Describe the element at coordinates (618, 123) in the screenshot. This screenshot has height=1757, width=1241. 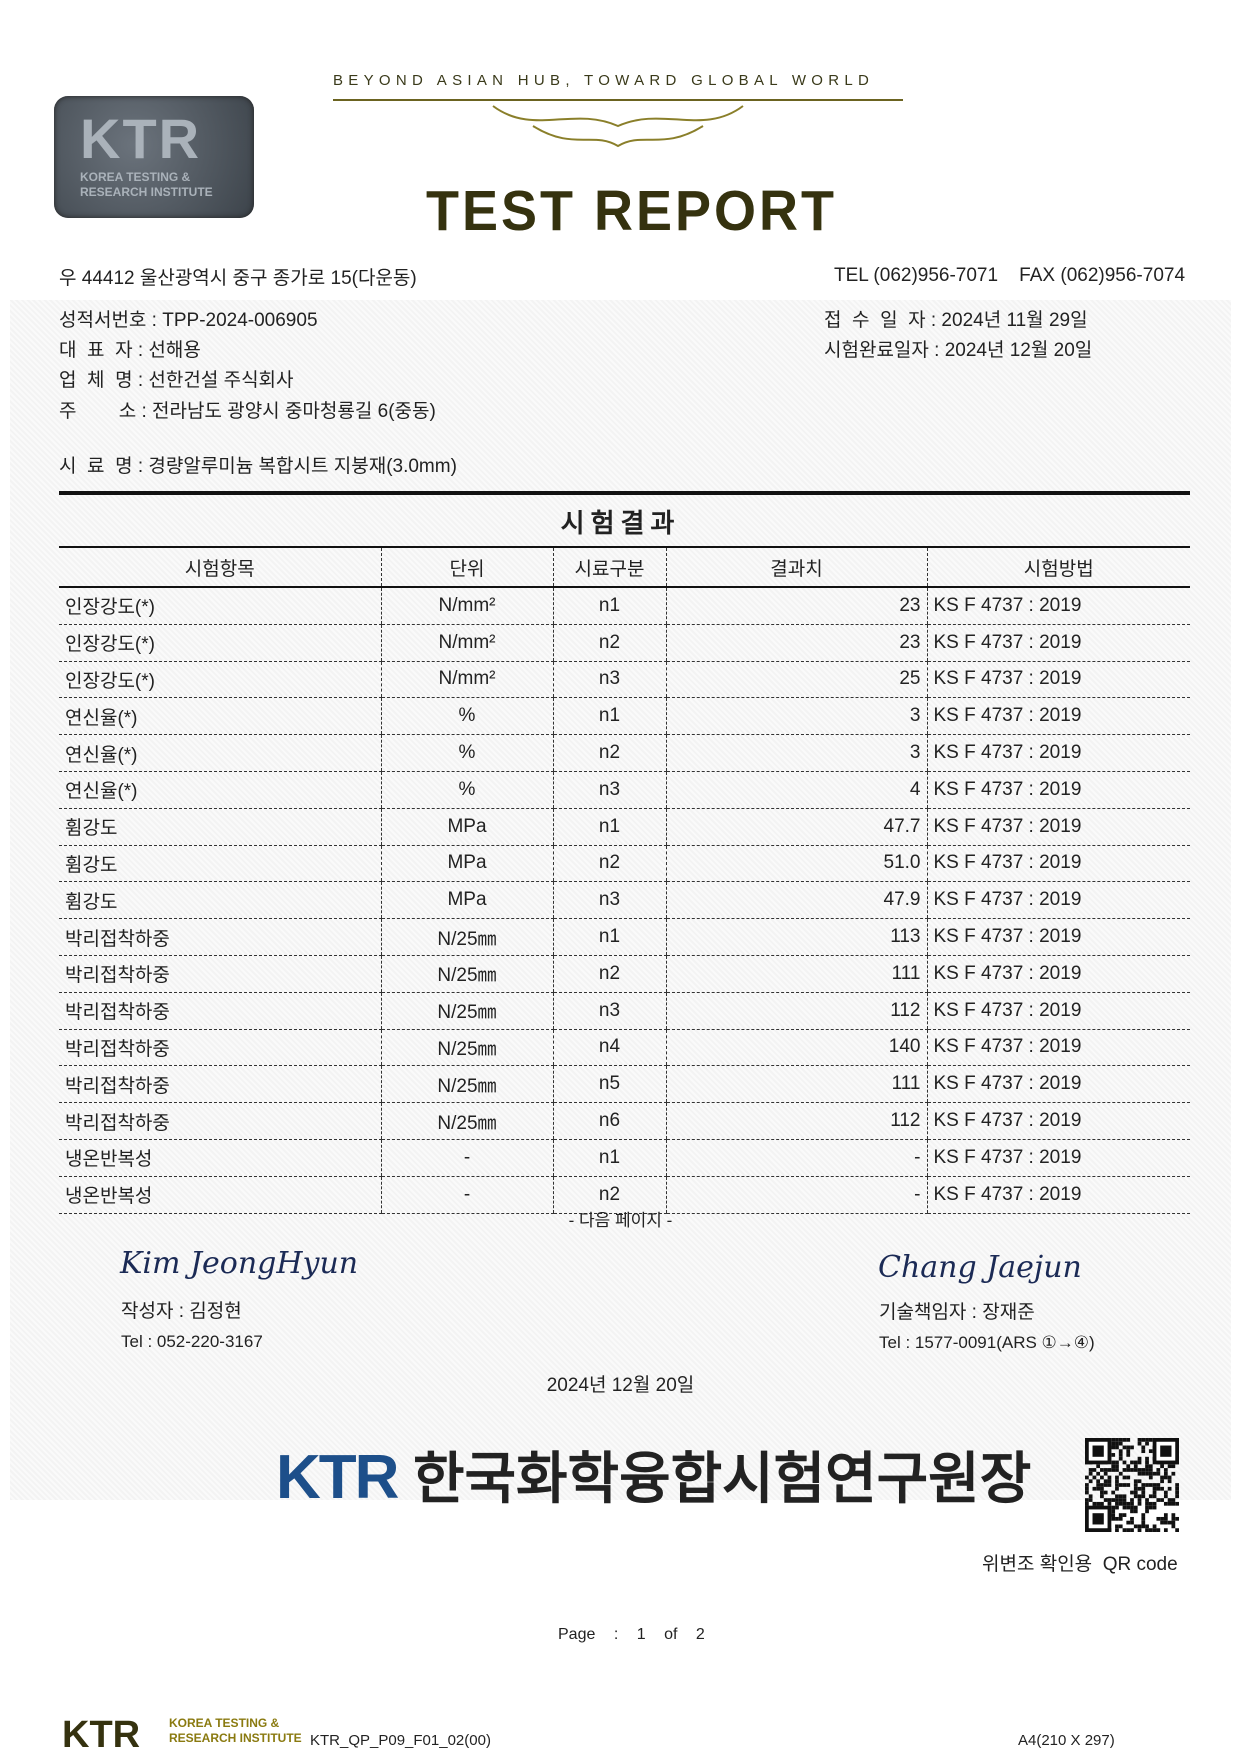
I see `ornament-divider` at that location.